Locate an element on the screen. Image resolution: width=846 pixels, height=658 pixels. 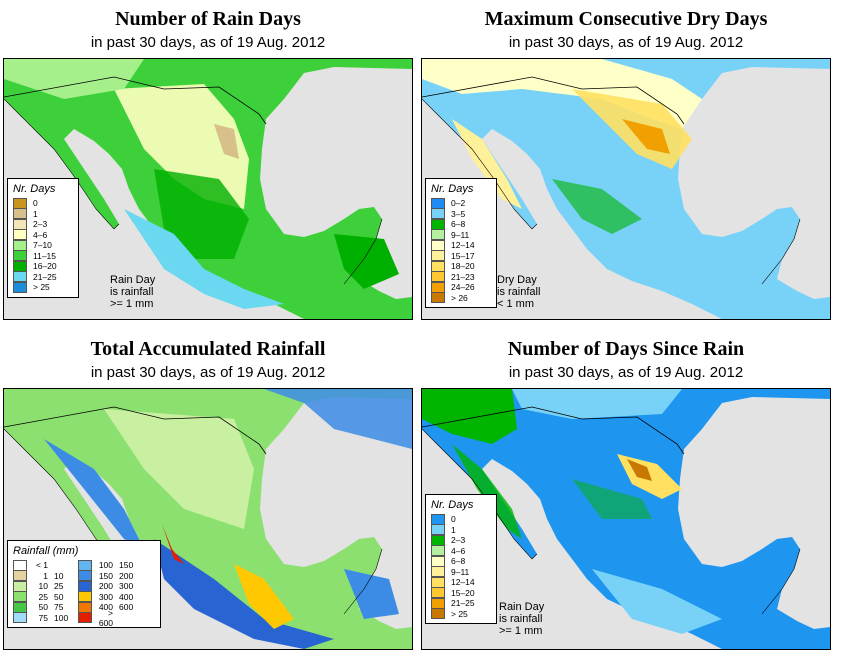
legend-item: 150 200 is located at coordinates (106, 576).